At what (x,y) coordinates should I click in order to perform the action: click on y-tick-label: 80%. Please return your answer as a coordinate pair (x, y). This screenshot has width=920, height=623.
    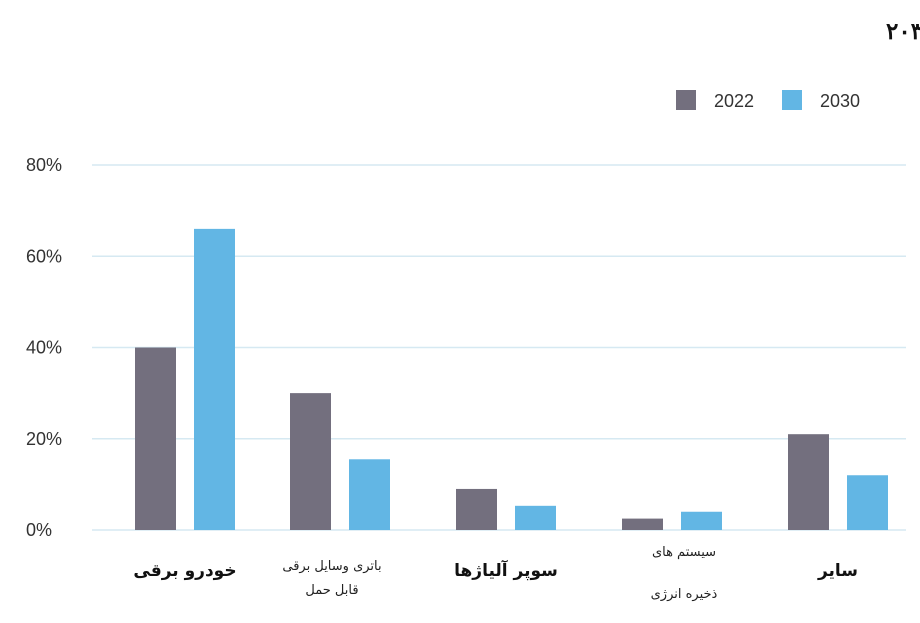
    Looking at the image, I should click on (44, 165).